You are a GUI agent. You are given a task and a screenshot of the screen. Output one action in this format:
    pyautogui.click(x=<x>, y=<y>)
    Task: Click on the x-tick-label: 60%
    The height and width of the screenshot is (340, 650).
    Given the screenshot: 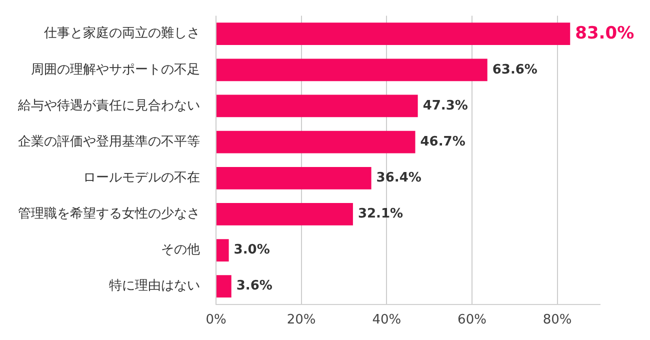 What is the action you would take?
    pyautogui.click(x=472, y=320)
    